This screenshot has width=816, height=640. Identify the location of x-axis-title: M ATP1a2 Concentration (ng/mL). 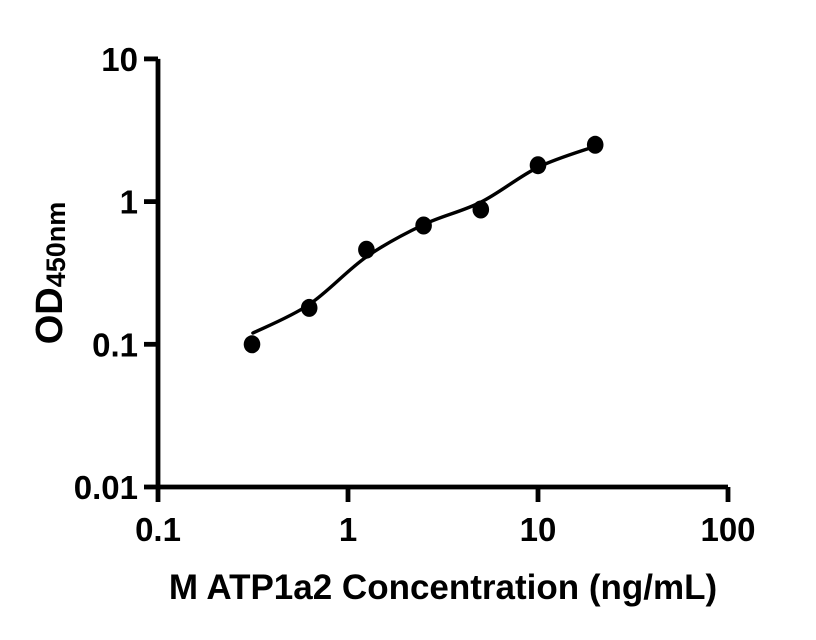
(443, 587).